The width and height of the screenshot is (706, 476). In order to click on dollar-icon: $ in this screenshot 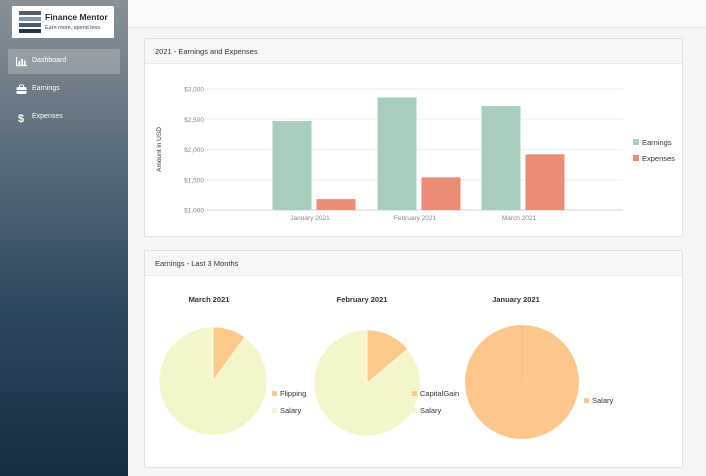, I will do `click(21, 118)`.